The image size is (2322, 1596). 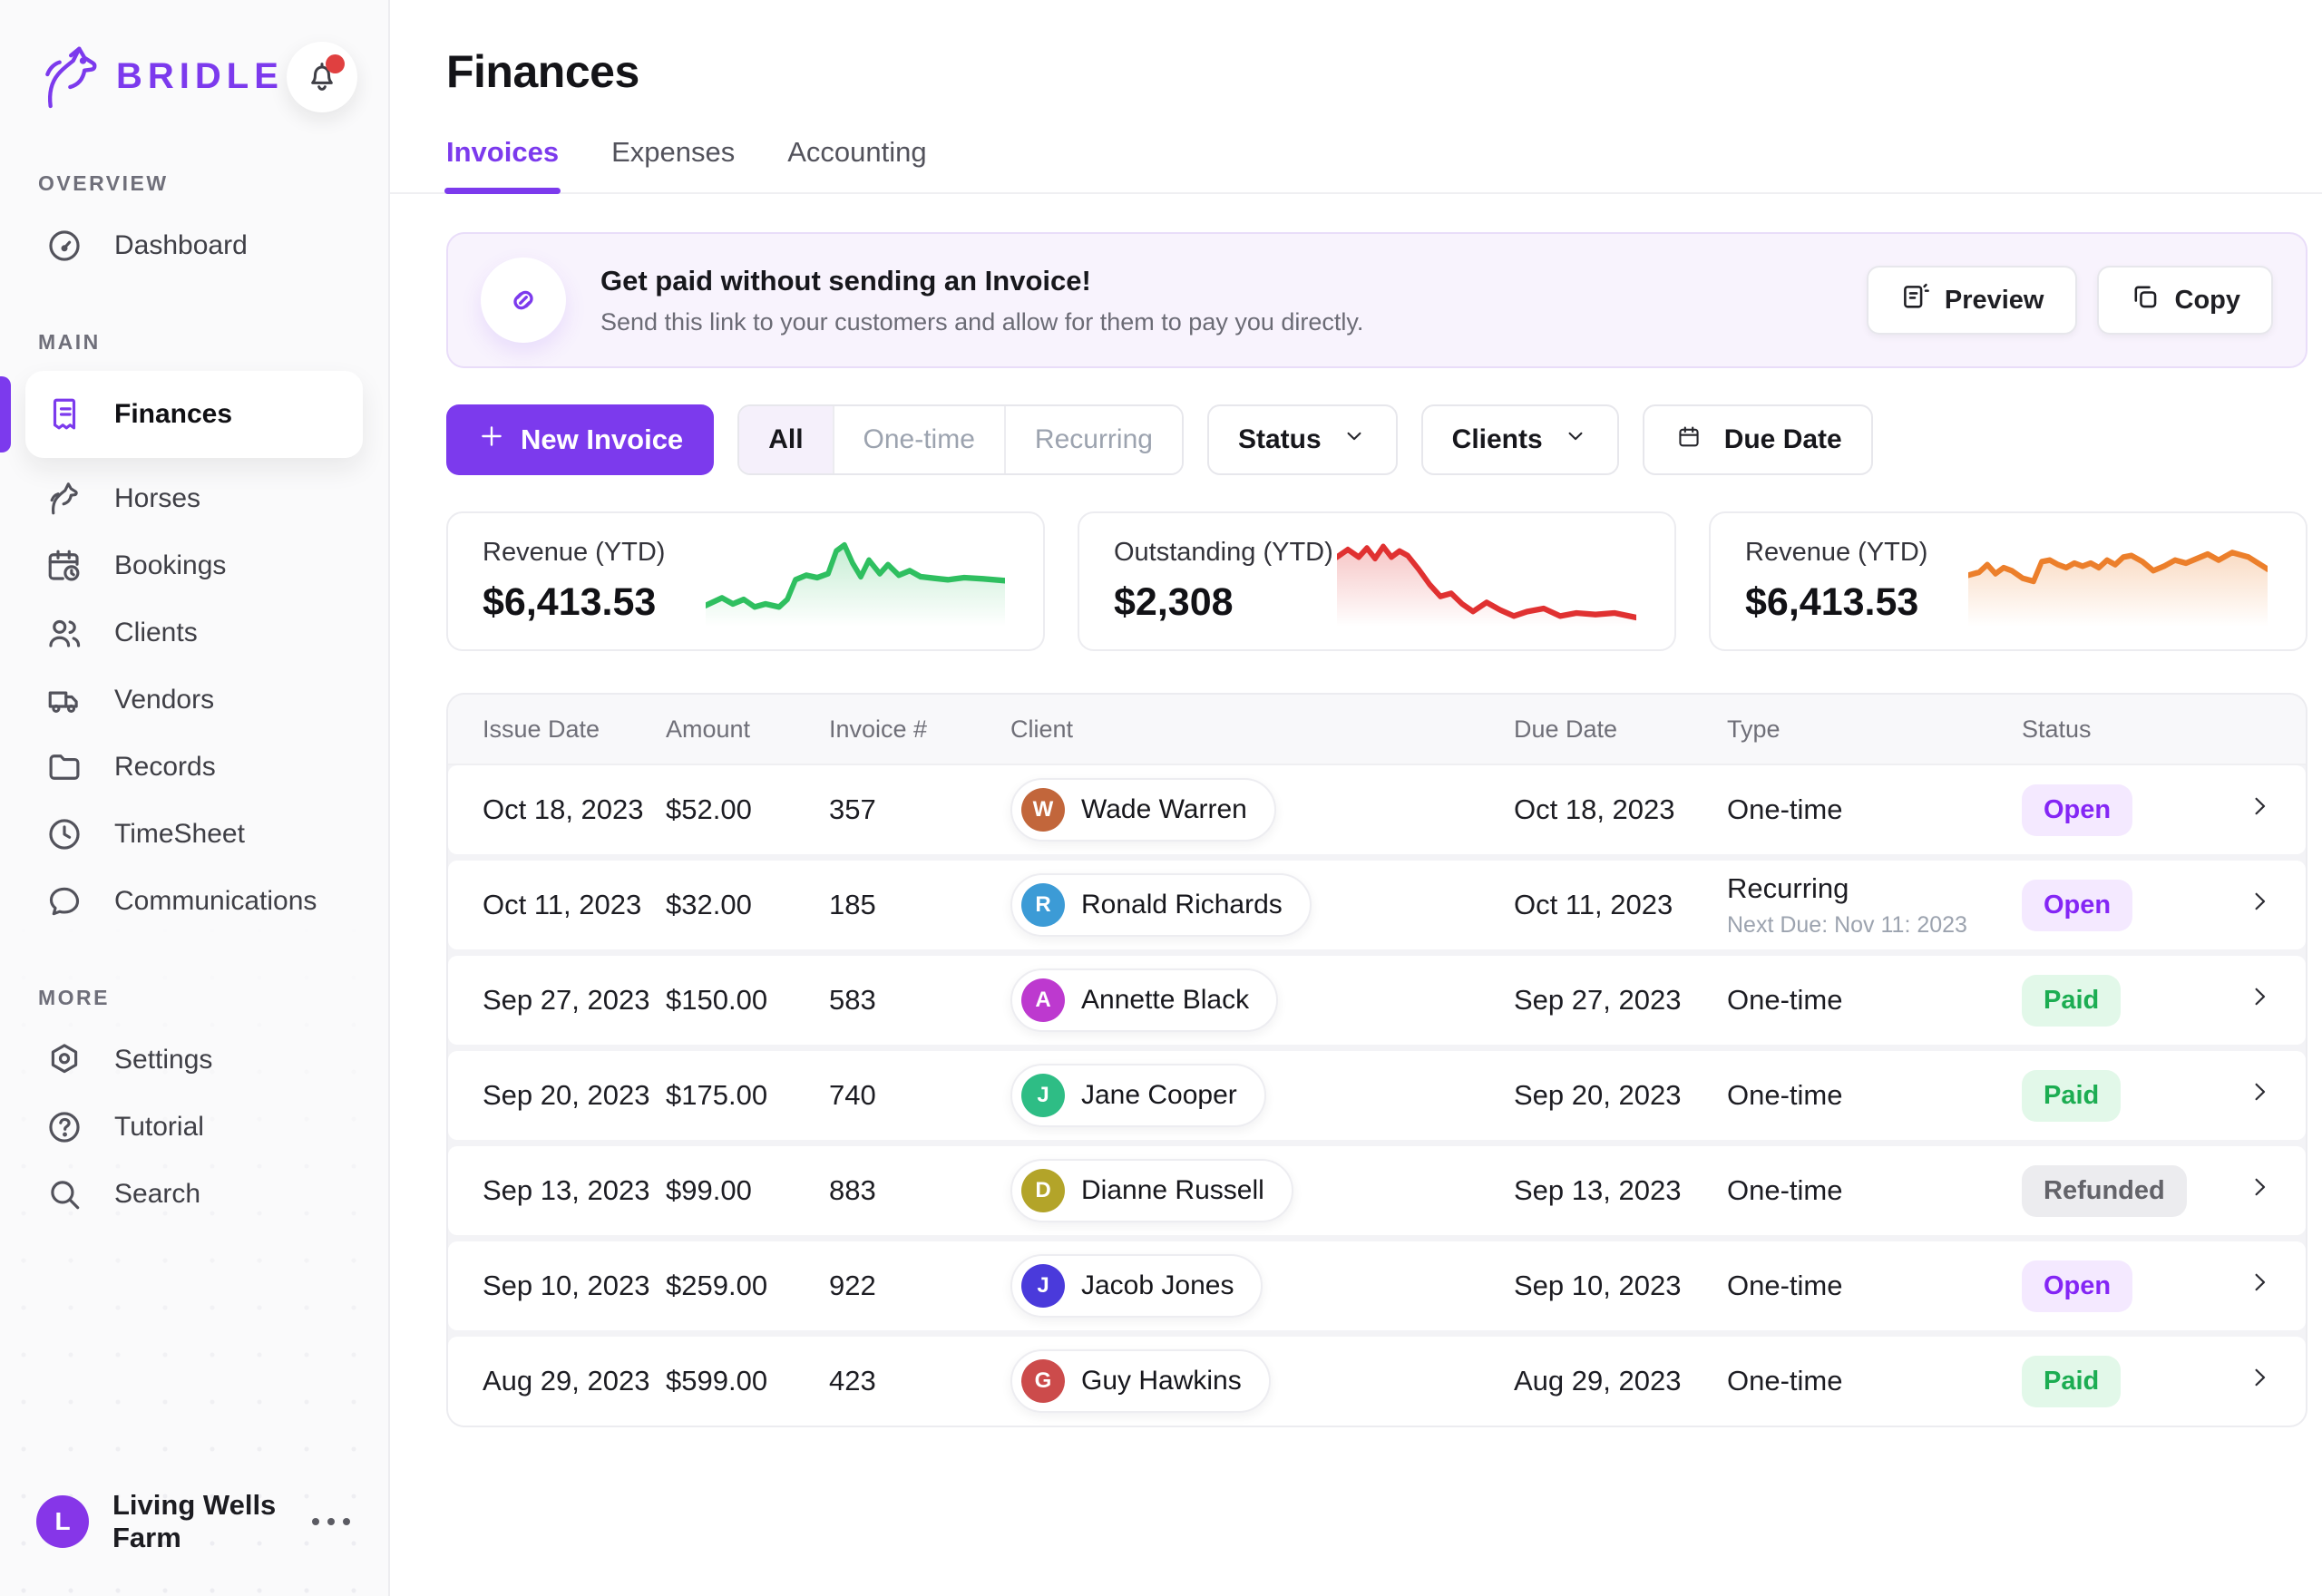 I want to click on horse-logo-icon, so click(x=71, y=76).